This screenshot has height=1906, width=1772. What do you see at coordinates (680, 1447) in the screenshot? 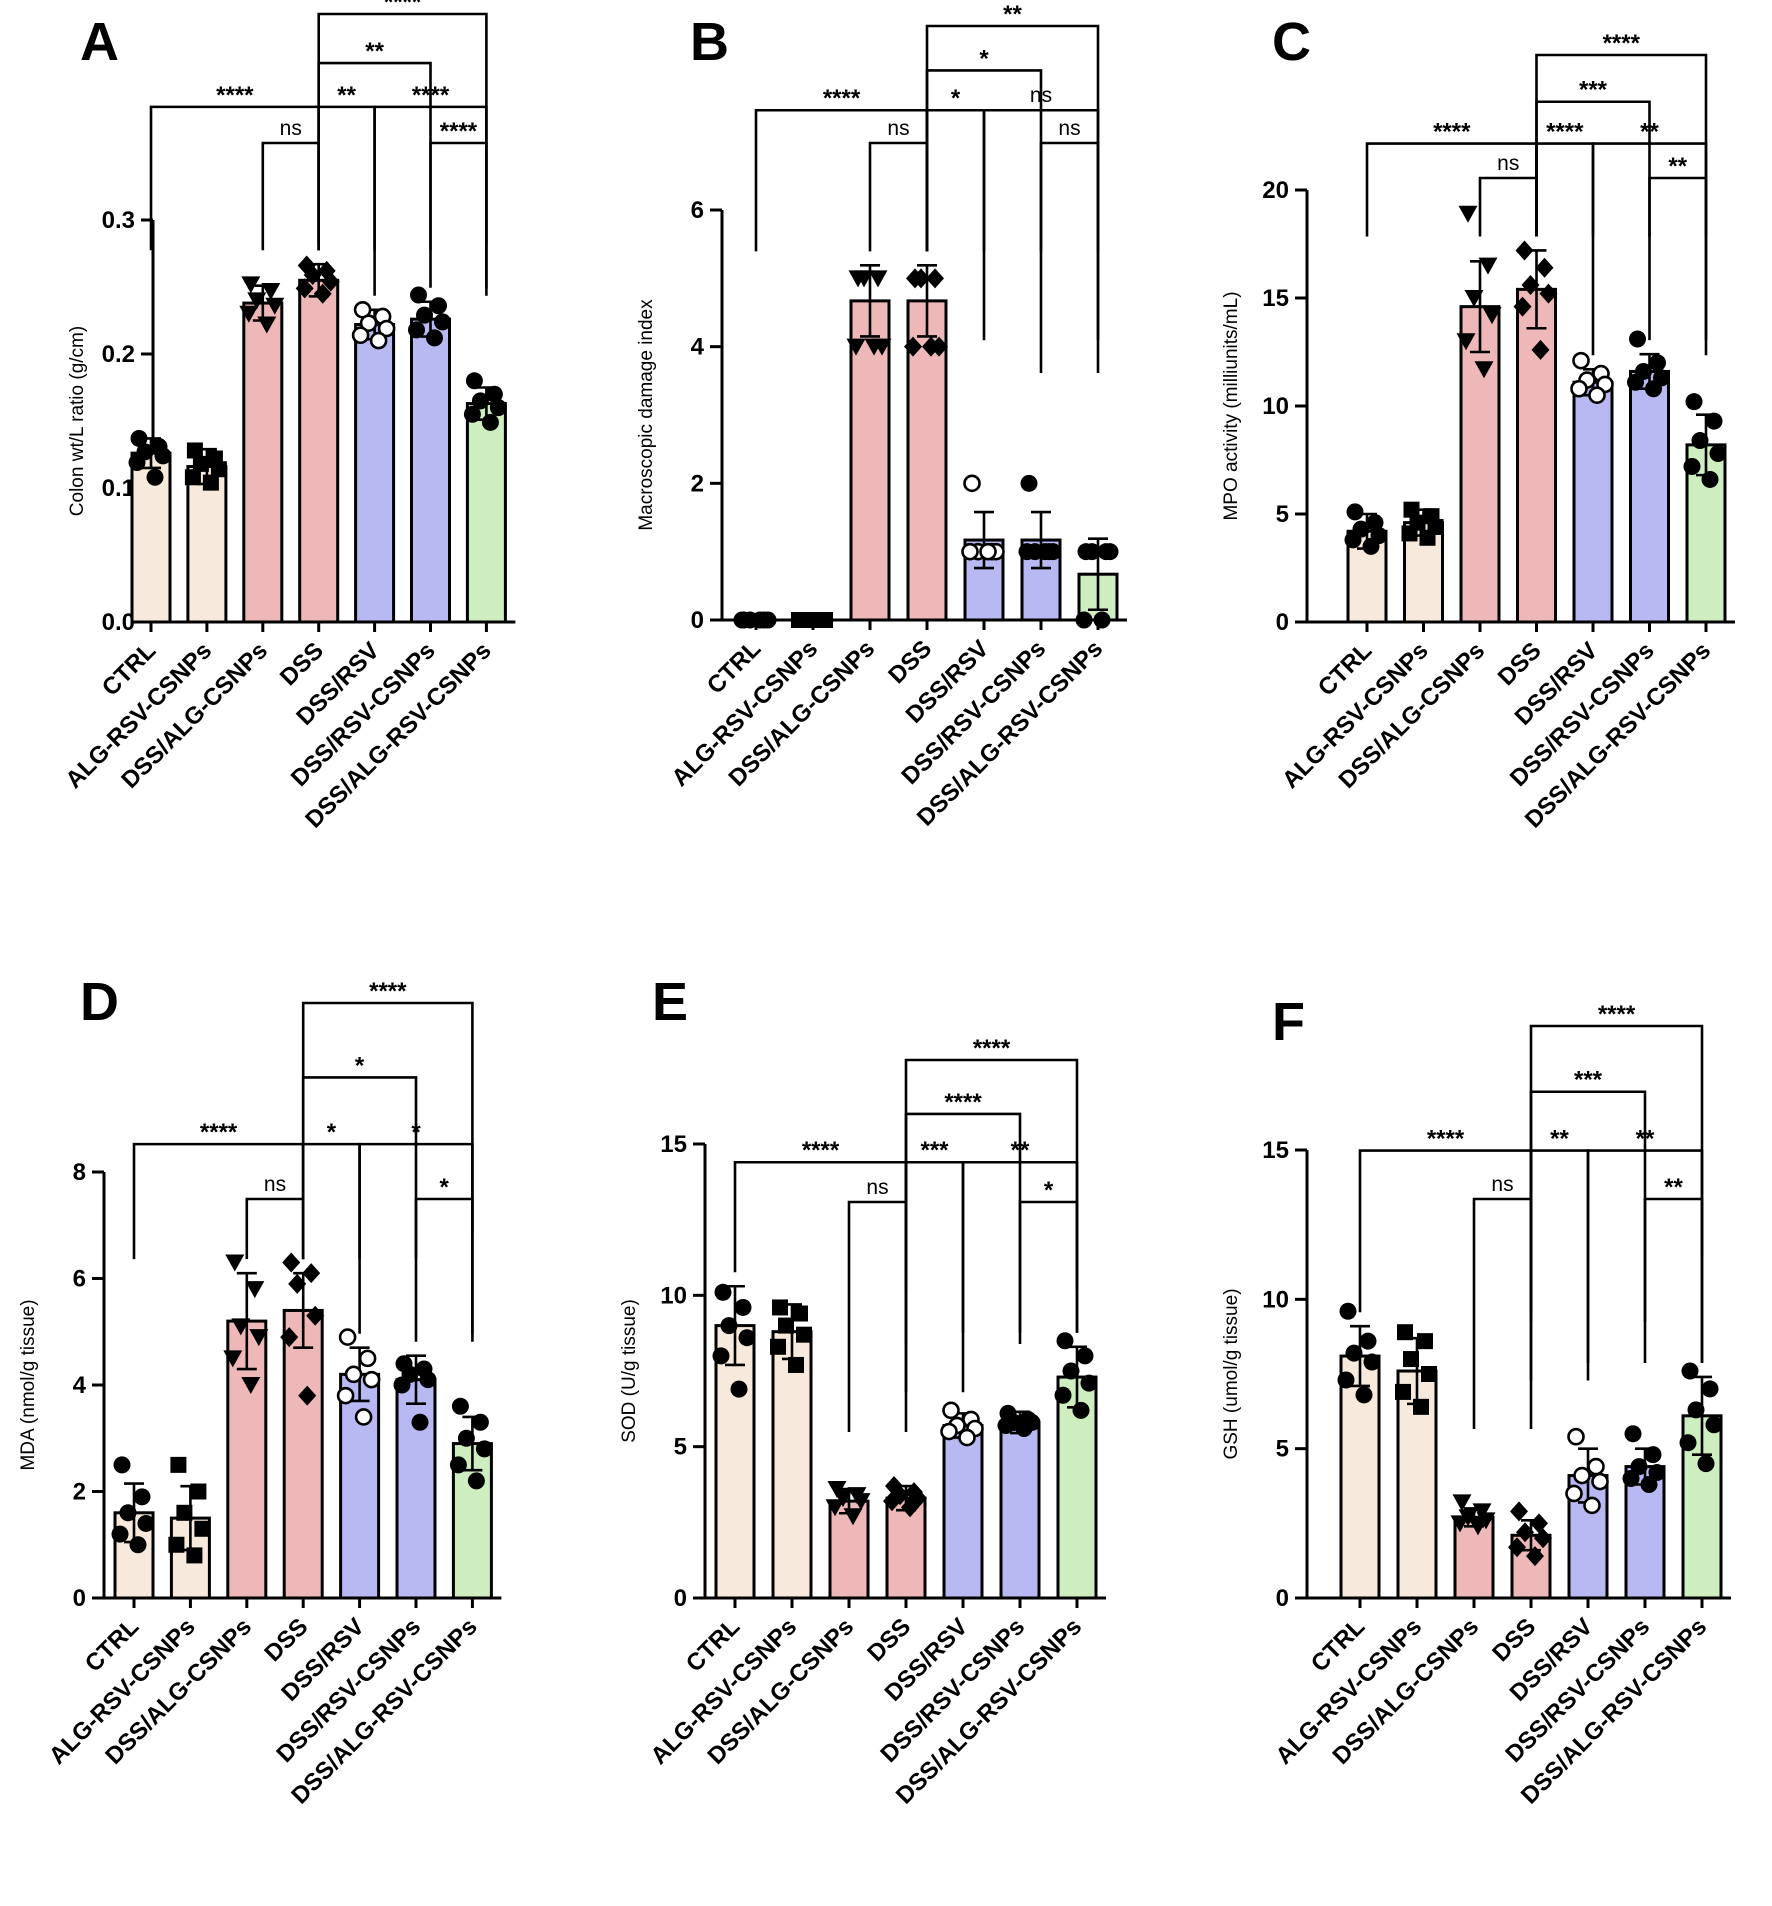
I see `y-tick-label: 5` at bounding box center [680, 1447].